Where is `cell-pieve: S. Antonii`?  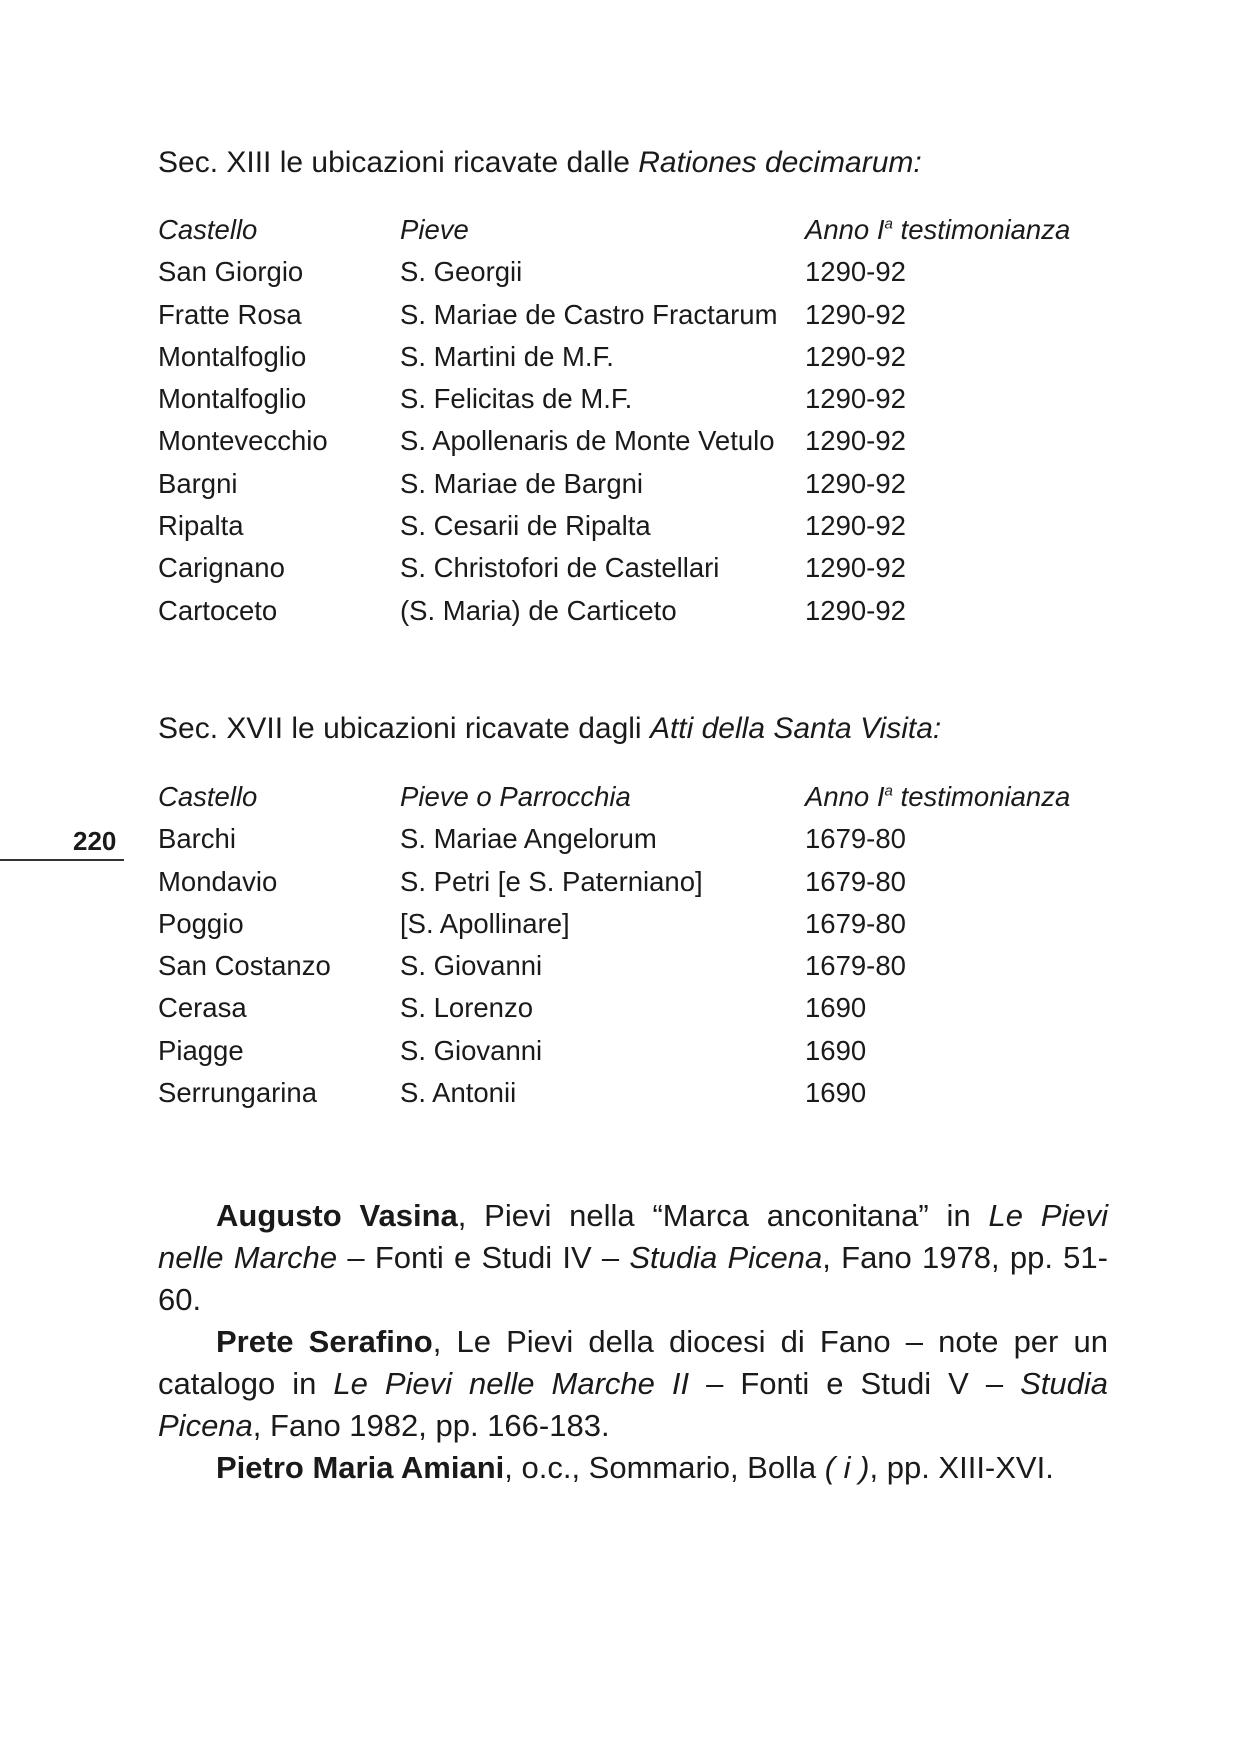 cell-pieve: S. Antonii is located at coordinates (458, 1093).